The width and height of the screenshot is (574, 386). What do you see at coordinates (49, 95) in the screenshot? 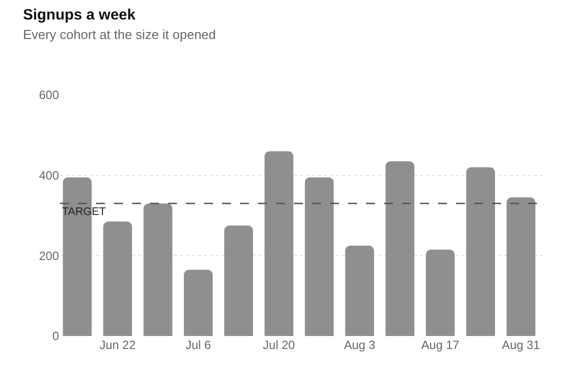
I see `y-tick-label: 600` at bounding box center [49, 95].